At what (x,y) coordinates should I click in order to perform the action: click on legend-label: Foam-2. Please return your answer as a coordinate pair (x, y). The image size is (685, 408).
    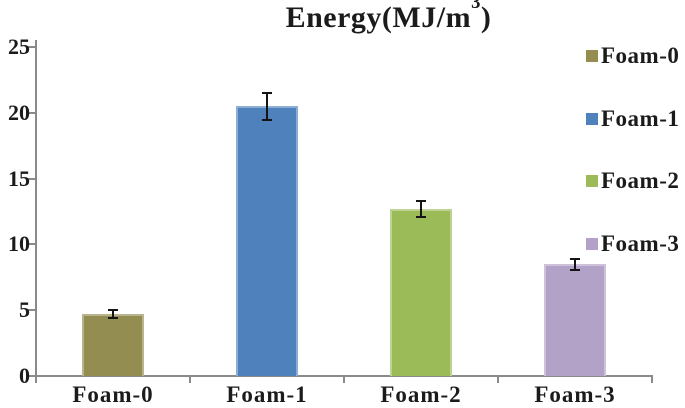
    Looking at the image, I should click on (640, 180).